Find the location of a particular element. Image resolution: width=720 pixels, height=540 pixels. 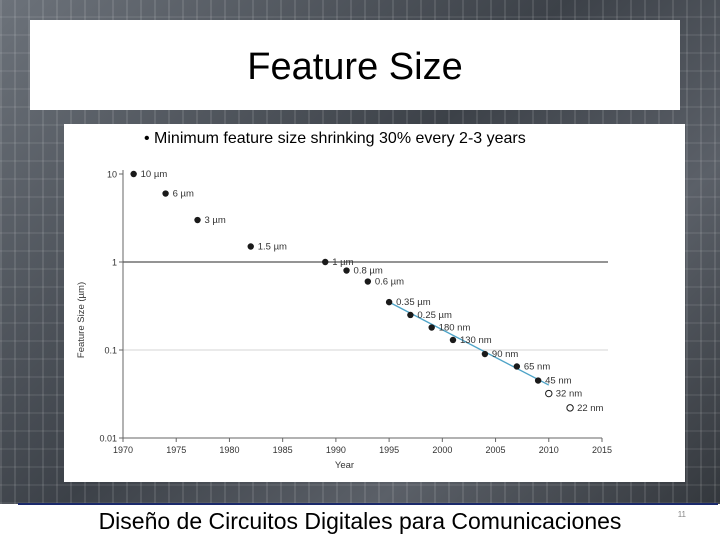

data-label: 0.25 µm is located at coordinates (434, 315).